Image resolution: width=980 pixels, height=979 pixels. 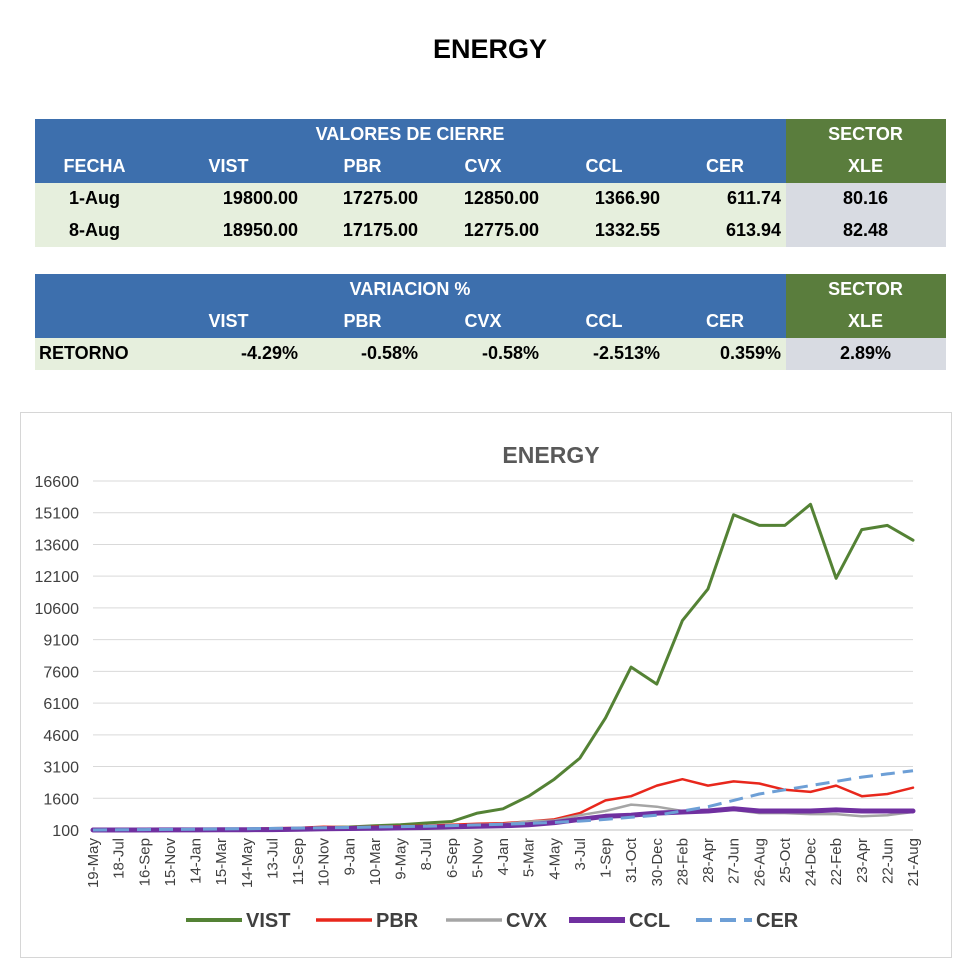 What do you see at coordinates (477, 858) in the screenshot?
I see `x-tick-label: 5-Nov` at bounding box center [477, 858].